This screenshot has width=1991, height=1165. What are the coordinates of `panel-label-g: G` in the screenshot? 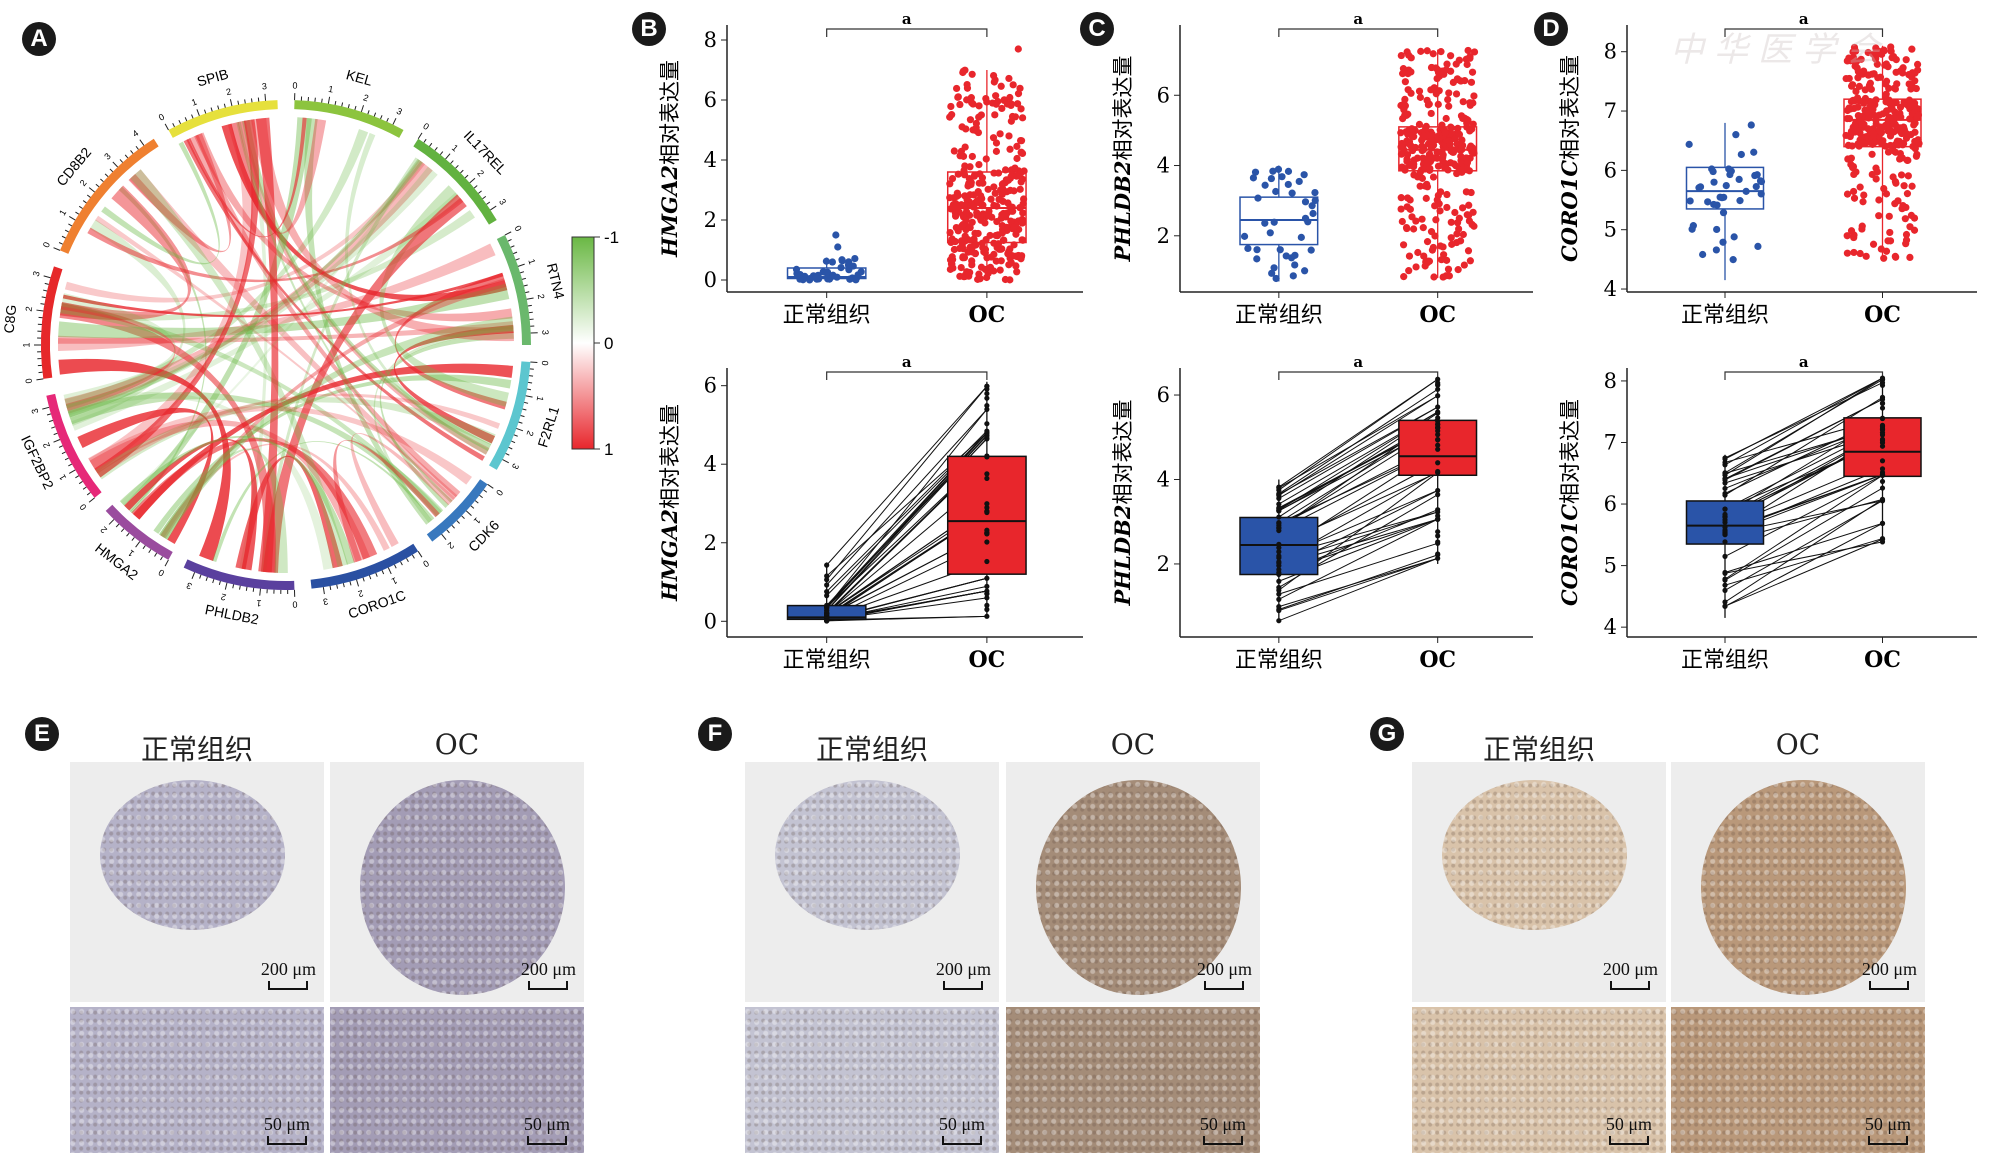 It's located at (1387, 734).